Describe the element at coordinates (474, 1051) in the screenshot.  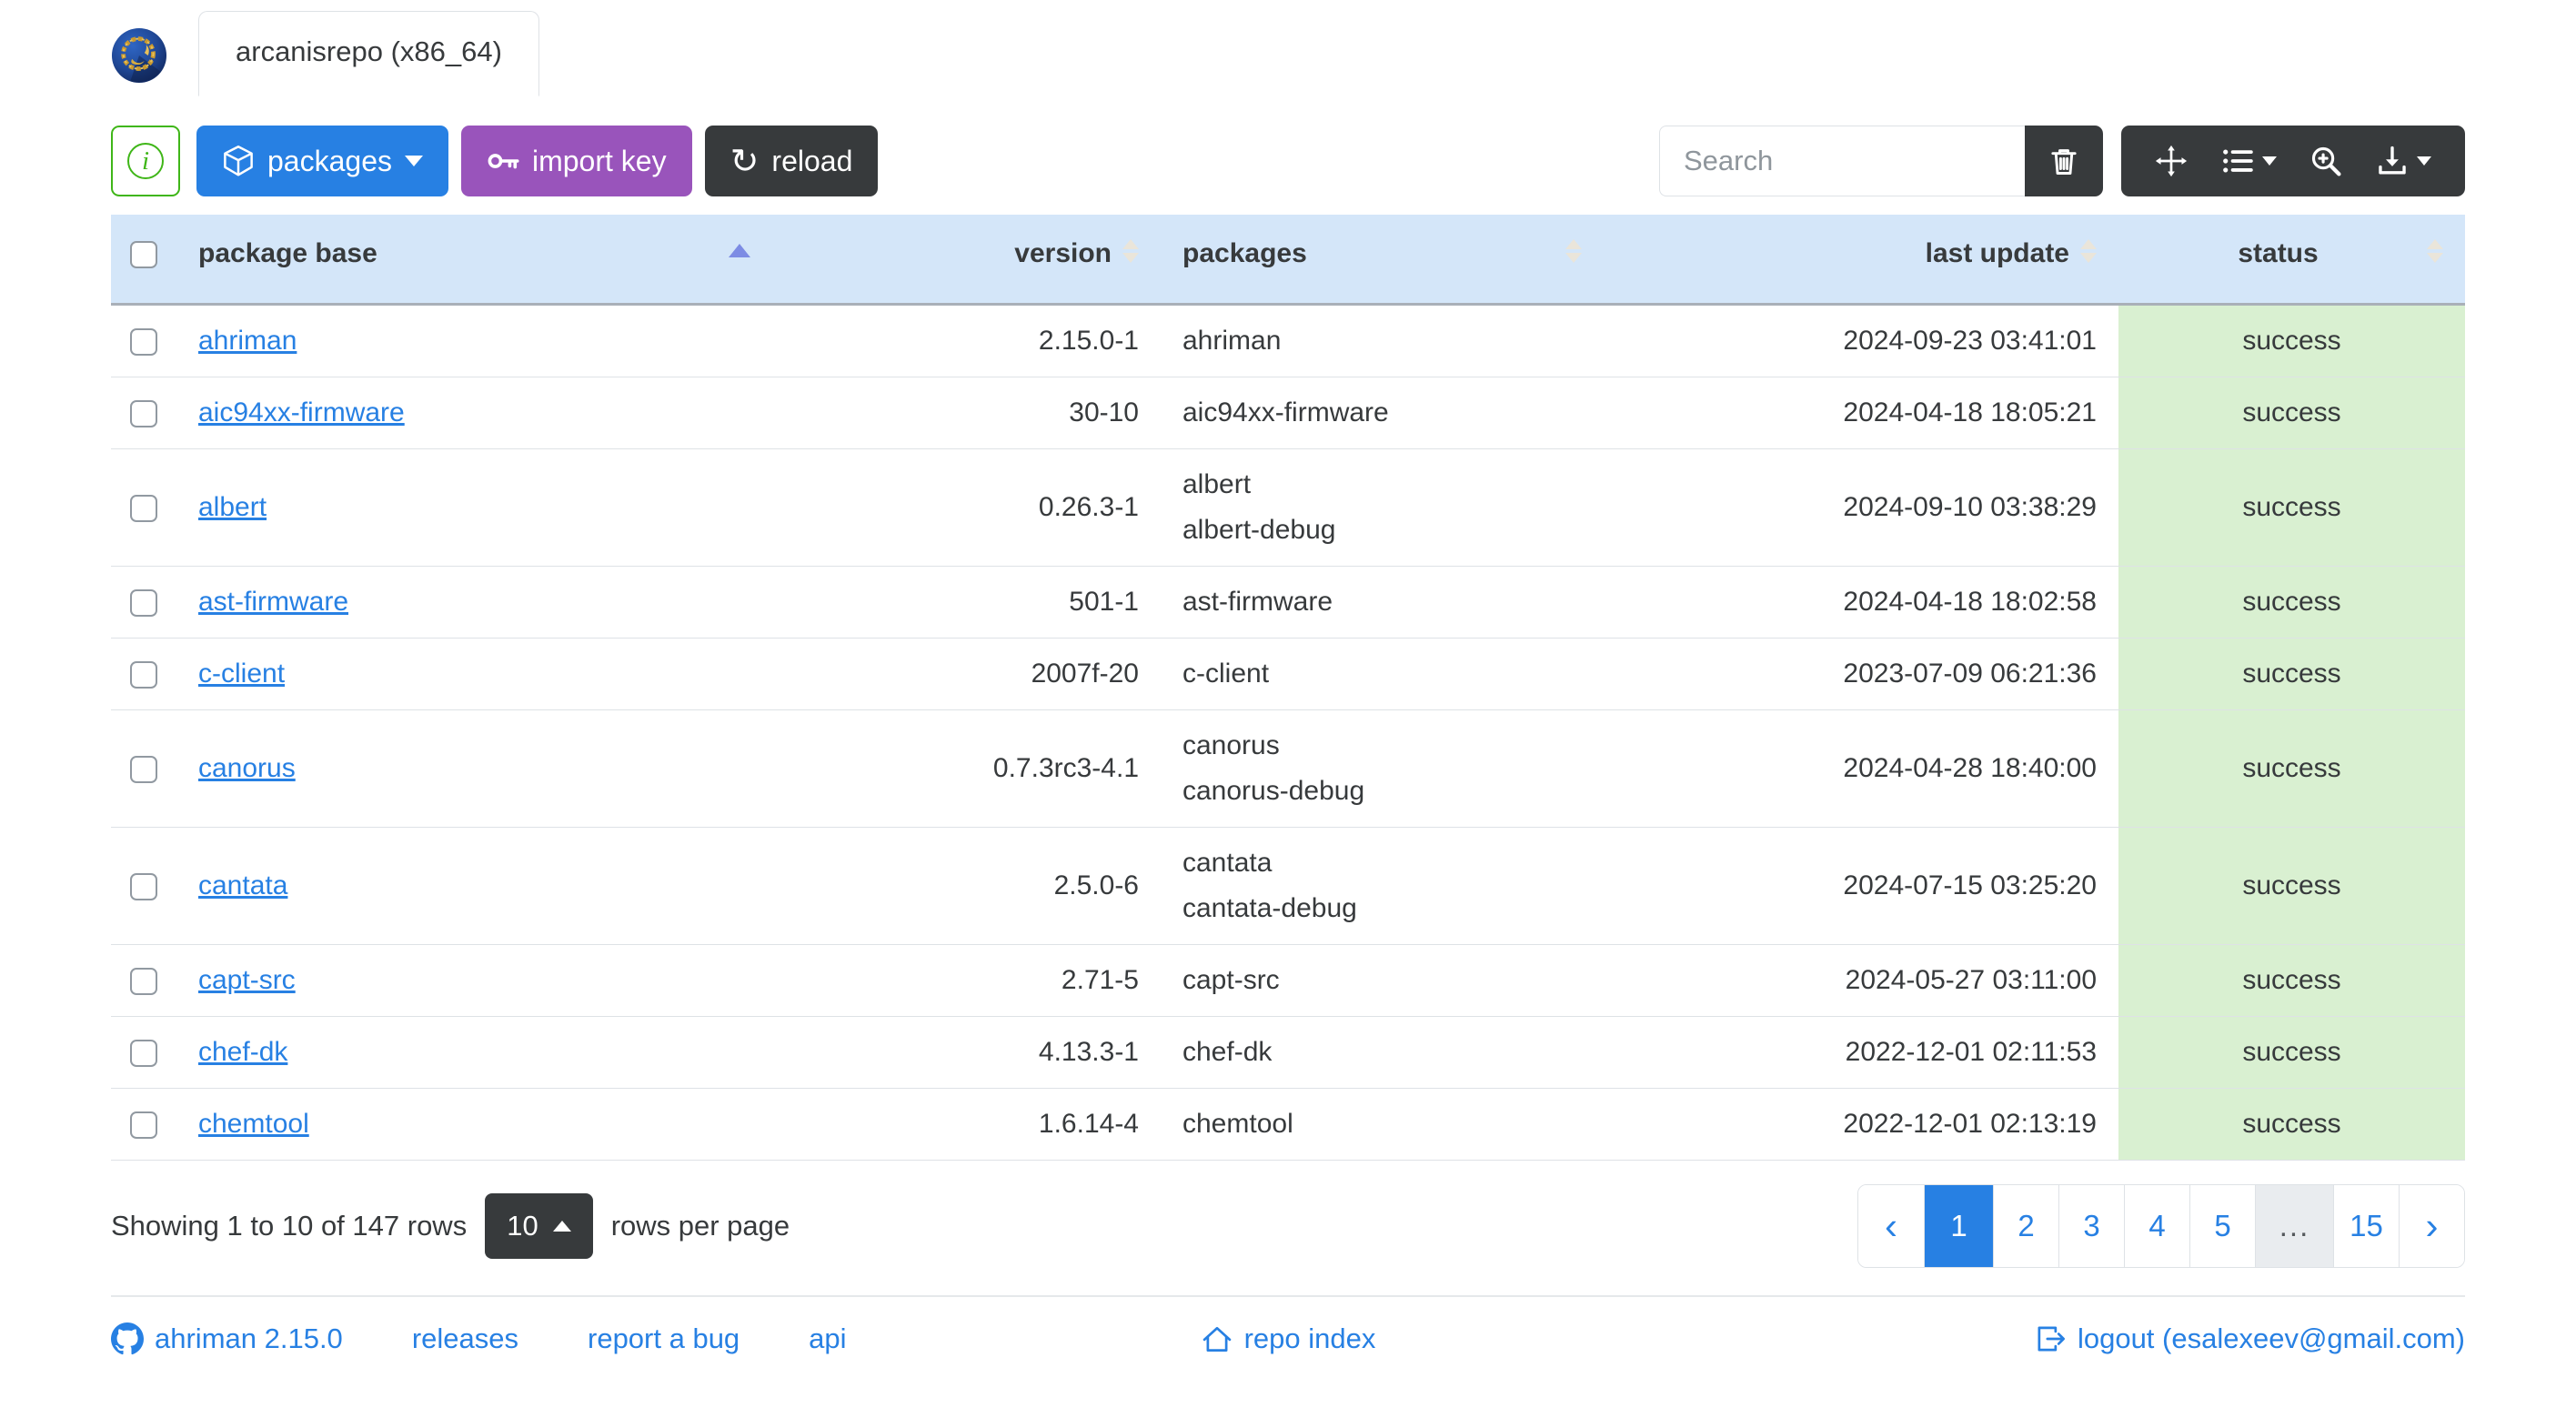
I see `package-base-cell: chef-dk` at that location.